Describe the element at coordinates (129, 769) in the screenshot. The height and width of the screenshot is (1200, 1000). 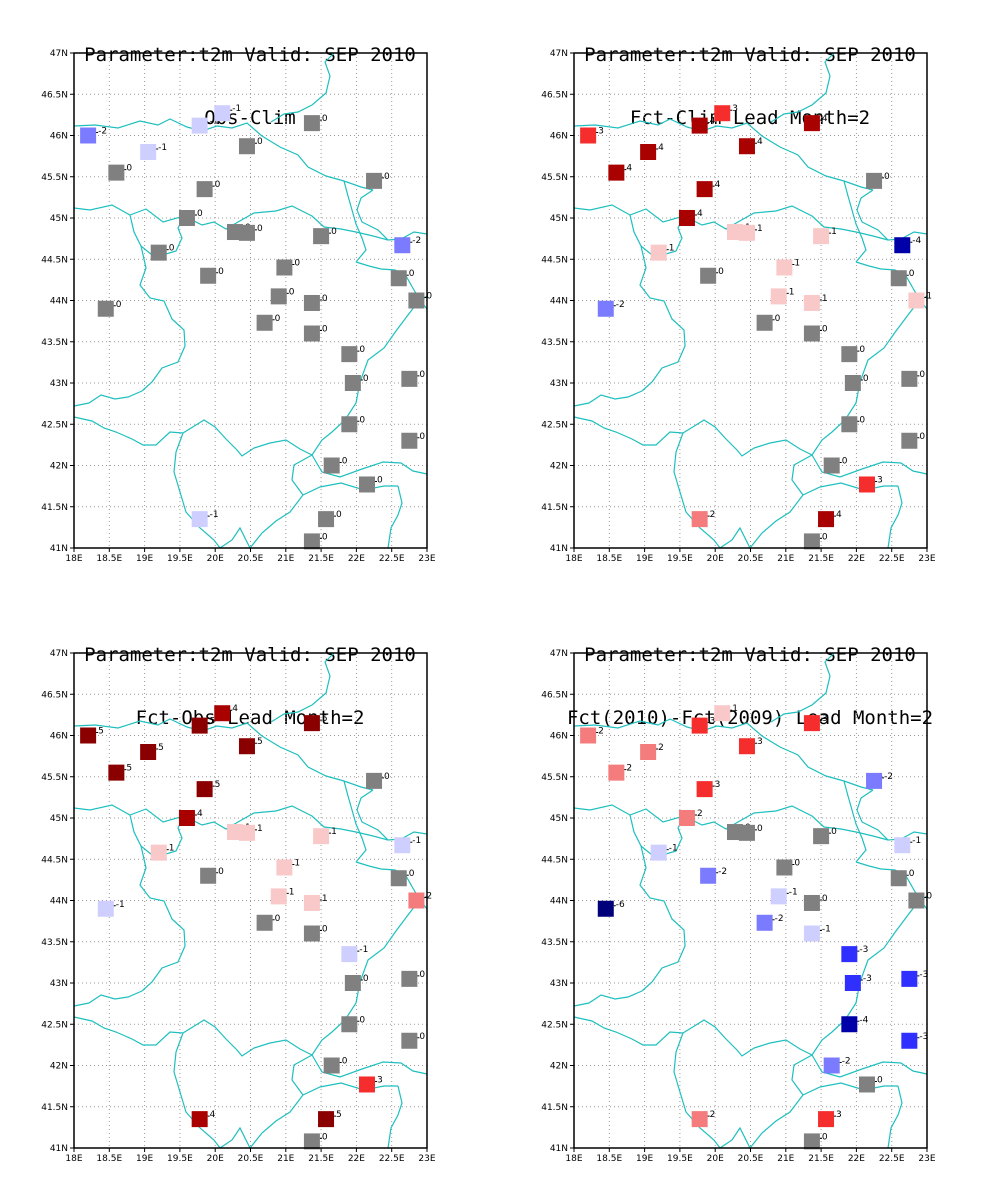
I see `station-value-label: 5` at that location.